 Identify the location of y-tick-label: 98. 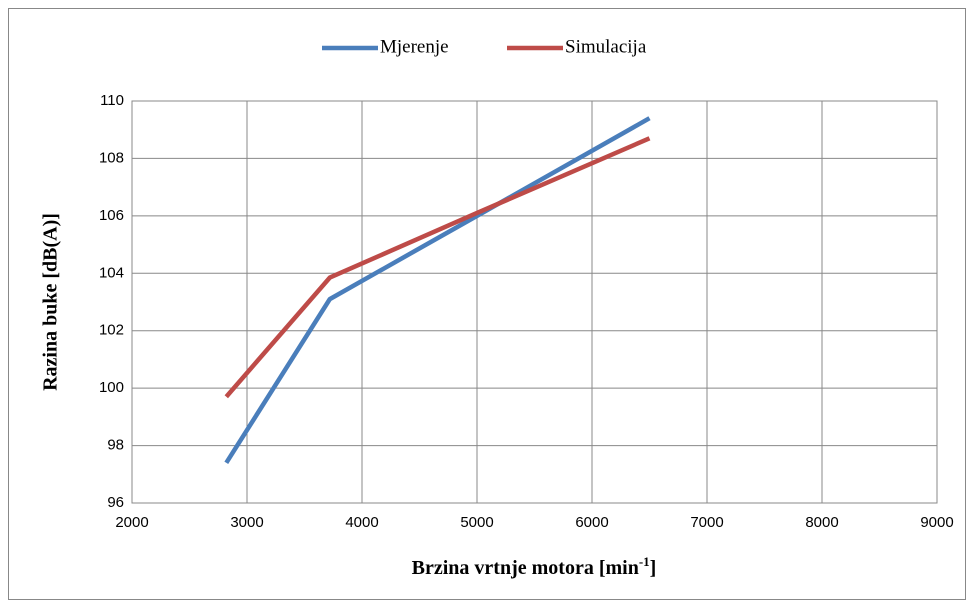
(115, 445).